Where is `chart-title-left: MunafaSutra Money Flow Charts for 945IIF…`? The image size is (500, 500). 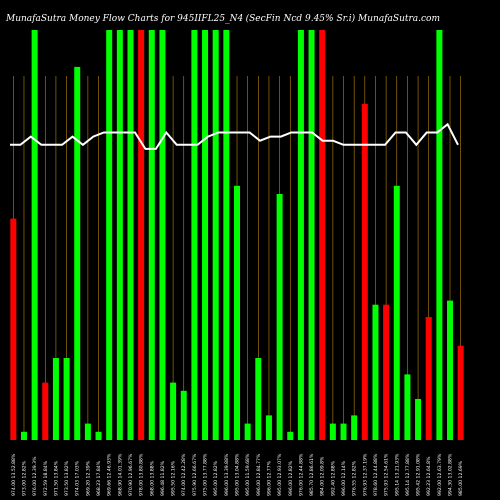 chart-title-left: MunafaSutra Money Flow Charts for 945IIF… is located at coordinates (124, 19).